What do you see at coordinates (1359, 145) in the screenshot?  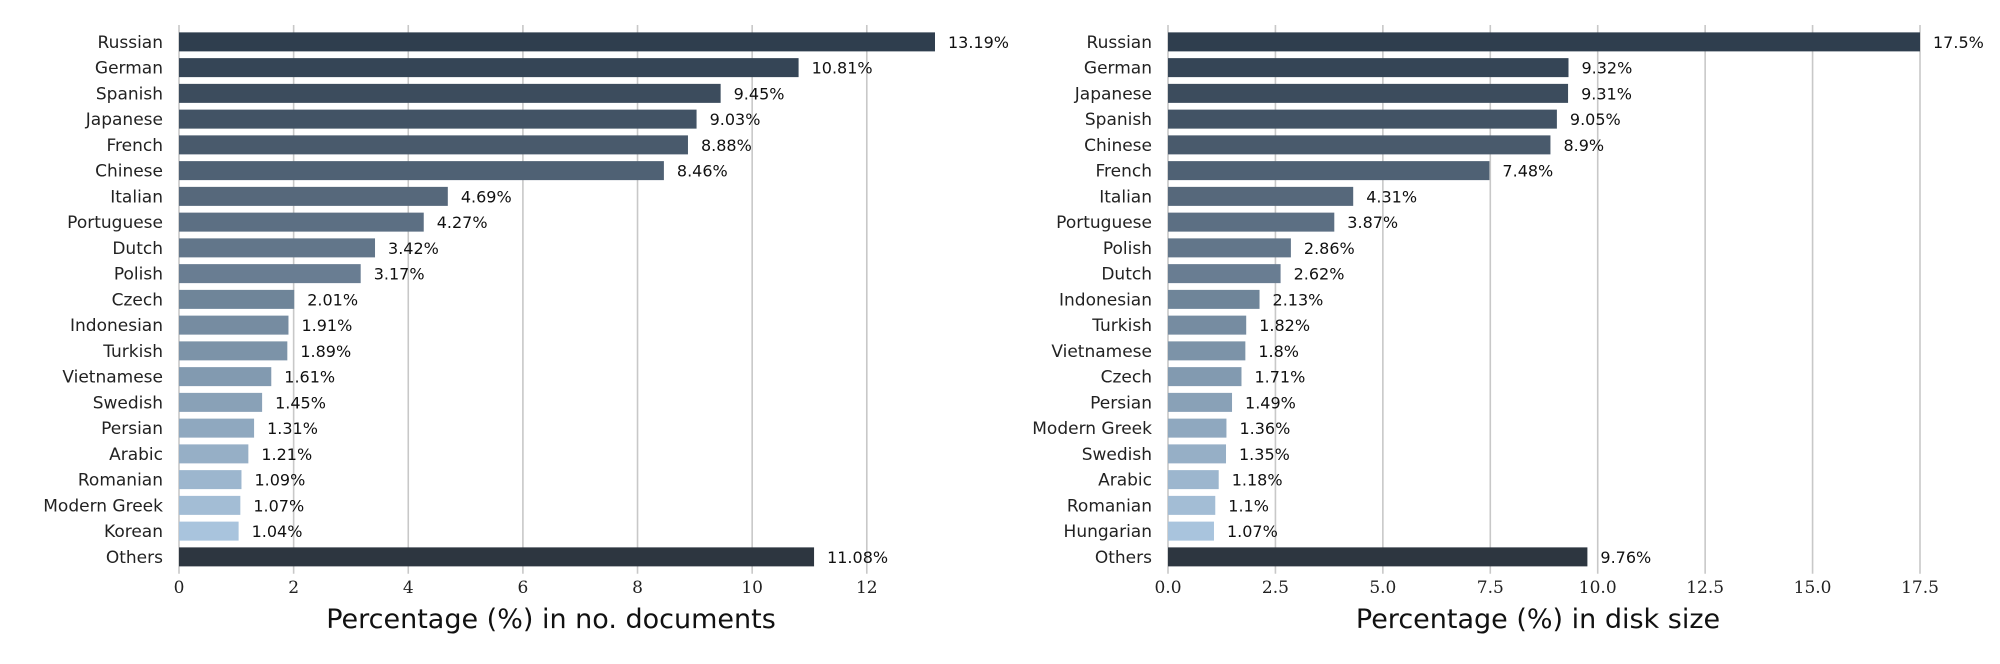 I see `bar-chinese` at bounding box center [1359, 145].